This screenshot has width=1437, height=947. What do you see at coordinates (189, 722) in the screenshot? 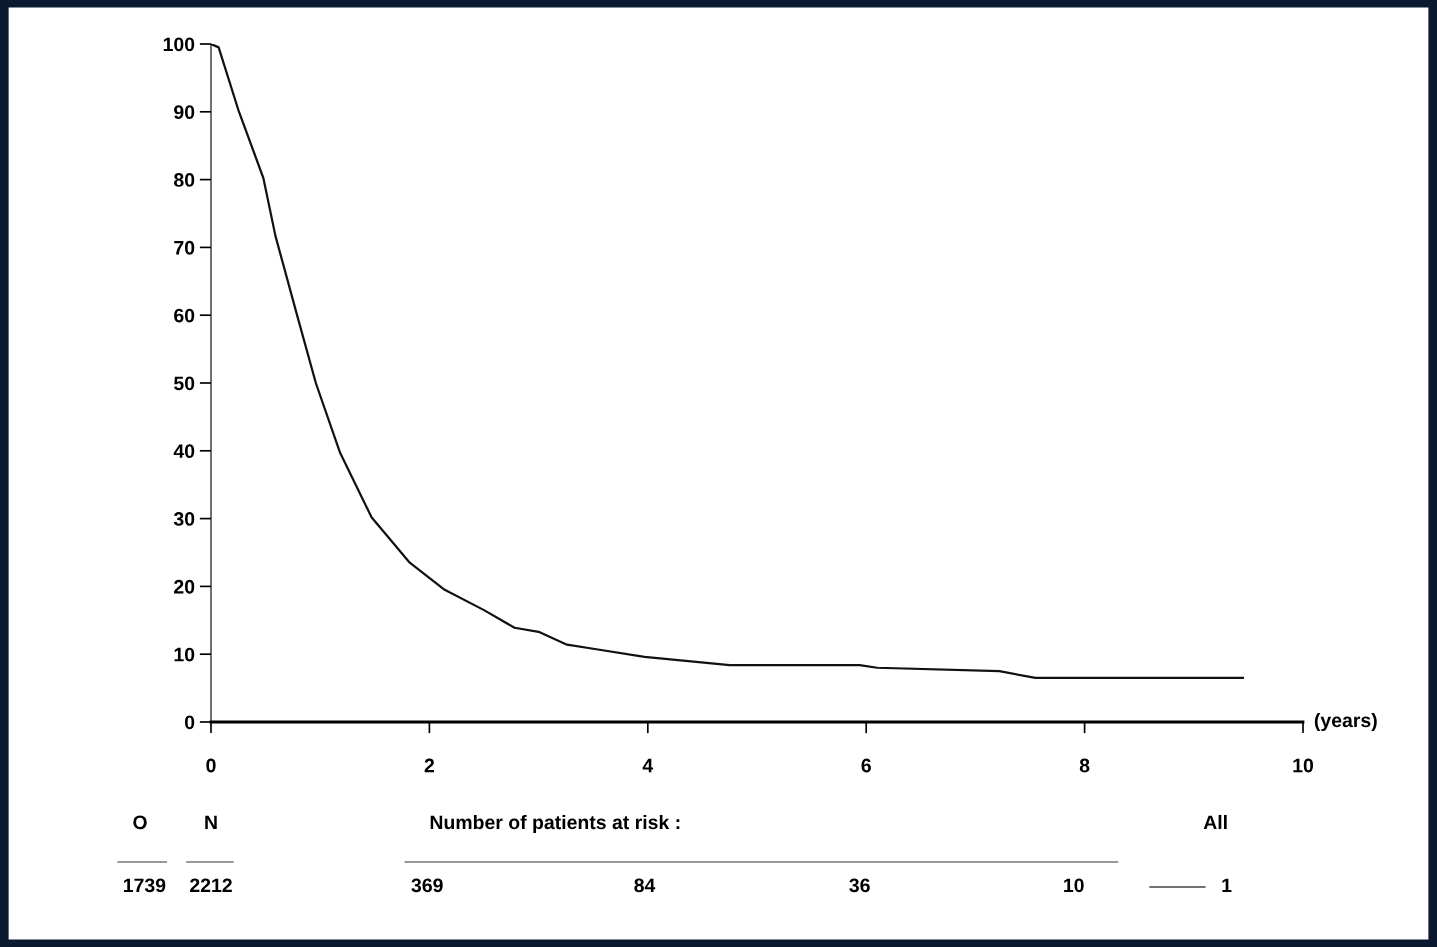
I see `y-tick-label: 0` at bounding box center [189, 722].